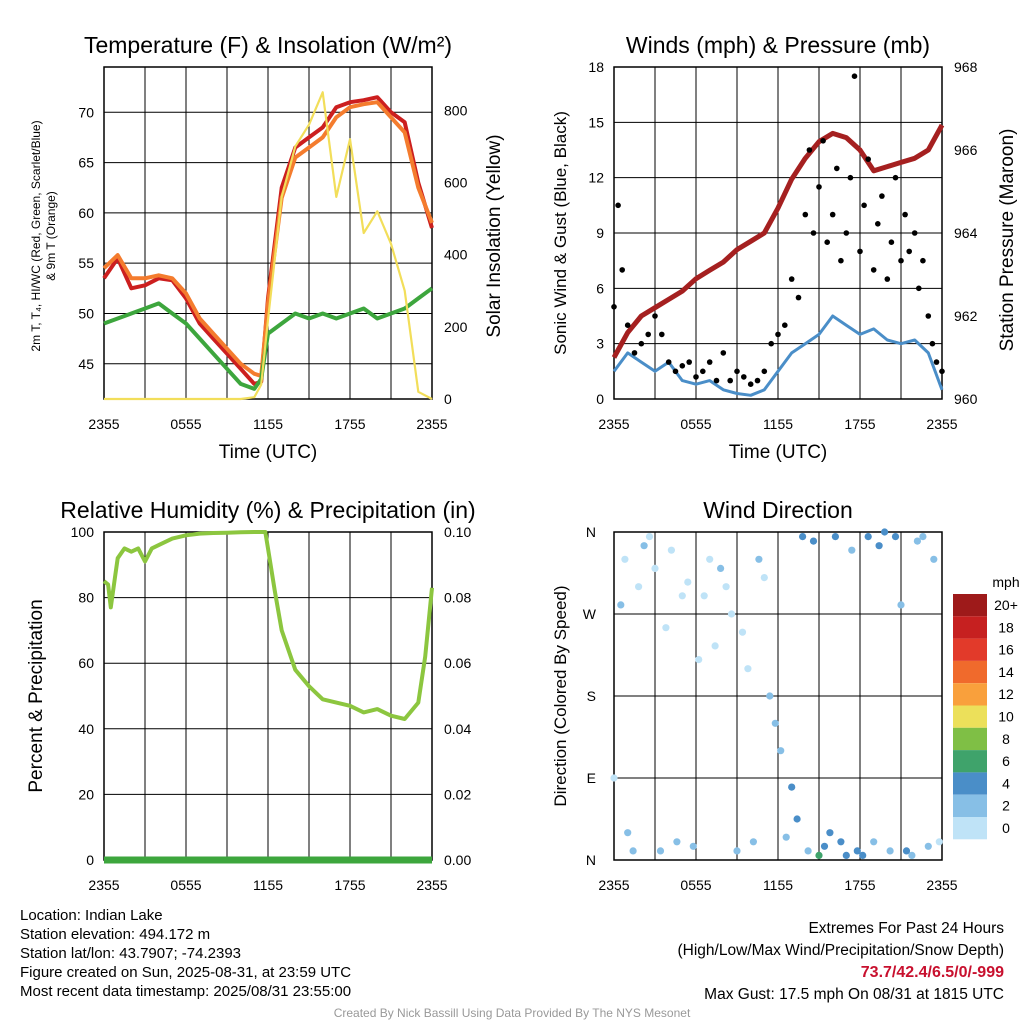 This screenshot has width=1024, height=1024. Describe the element at coordinates (600, 399) in the screenshot. I see `y-tick-label-left: 0` at that location.